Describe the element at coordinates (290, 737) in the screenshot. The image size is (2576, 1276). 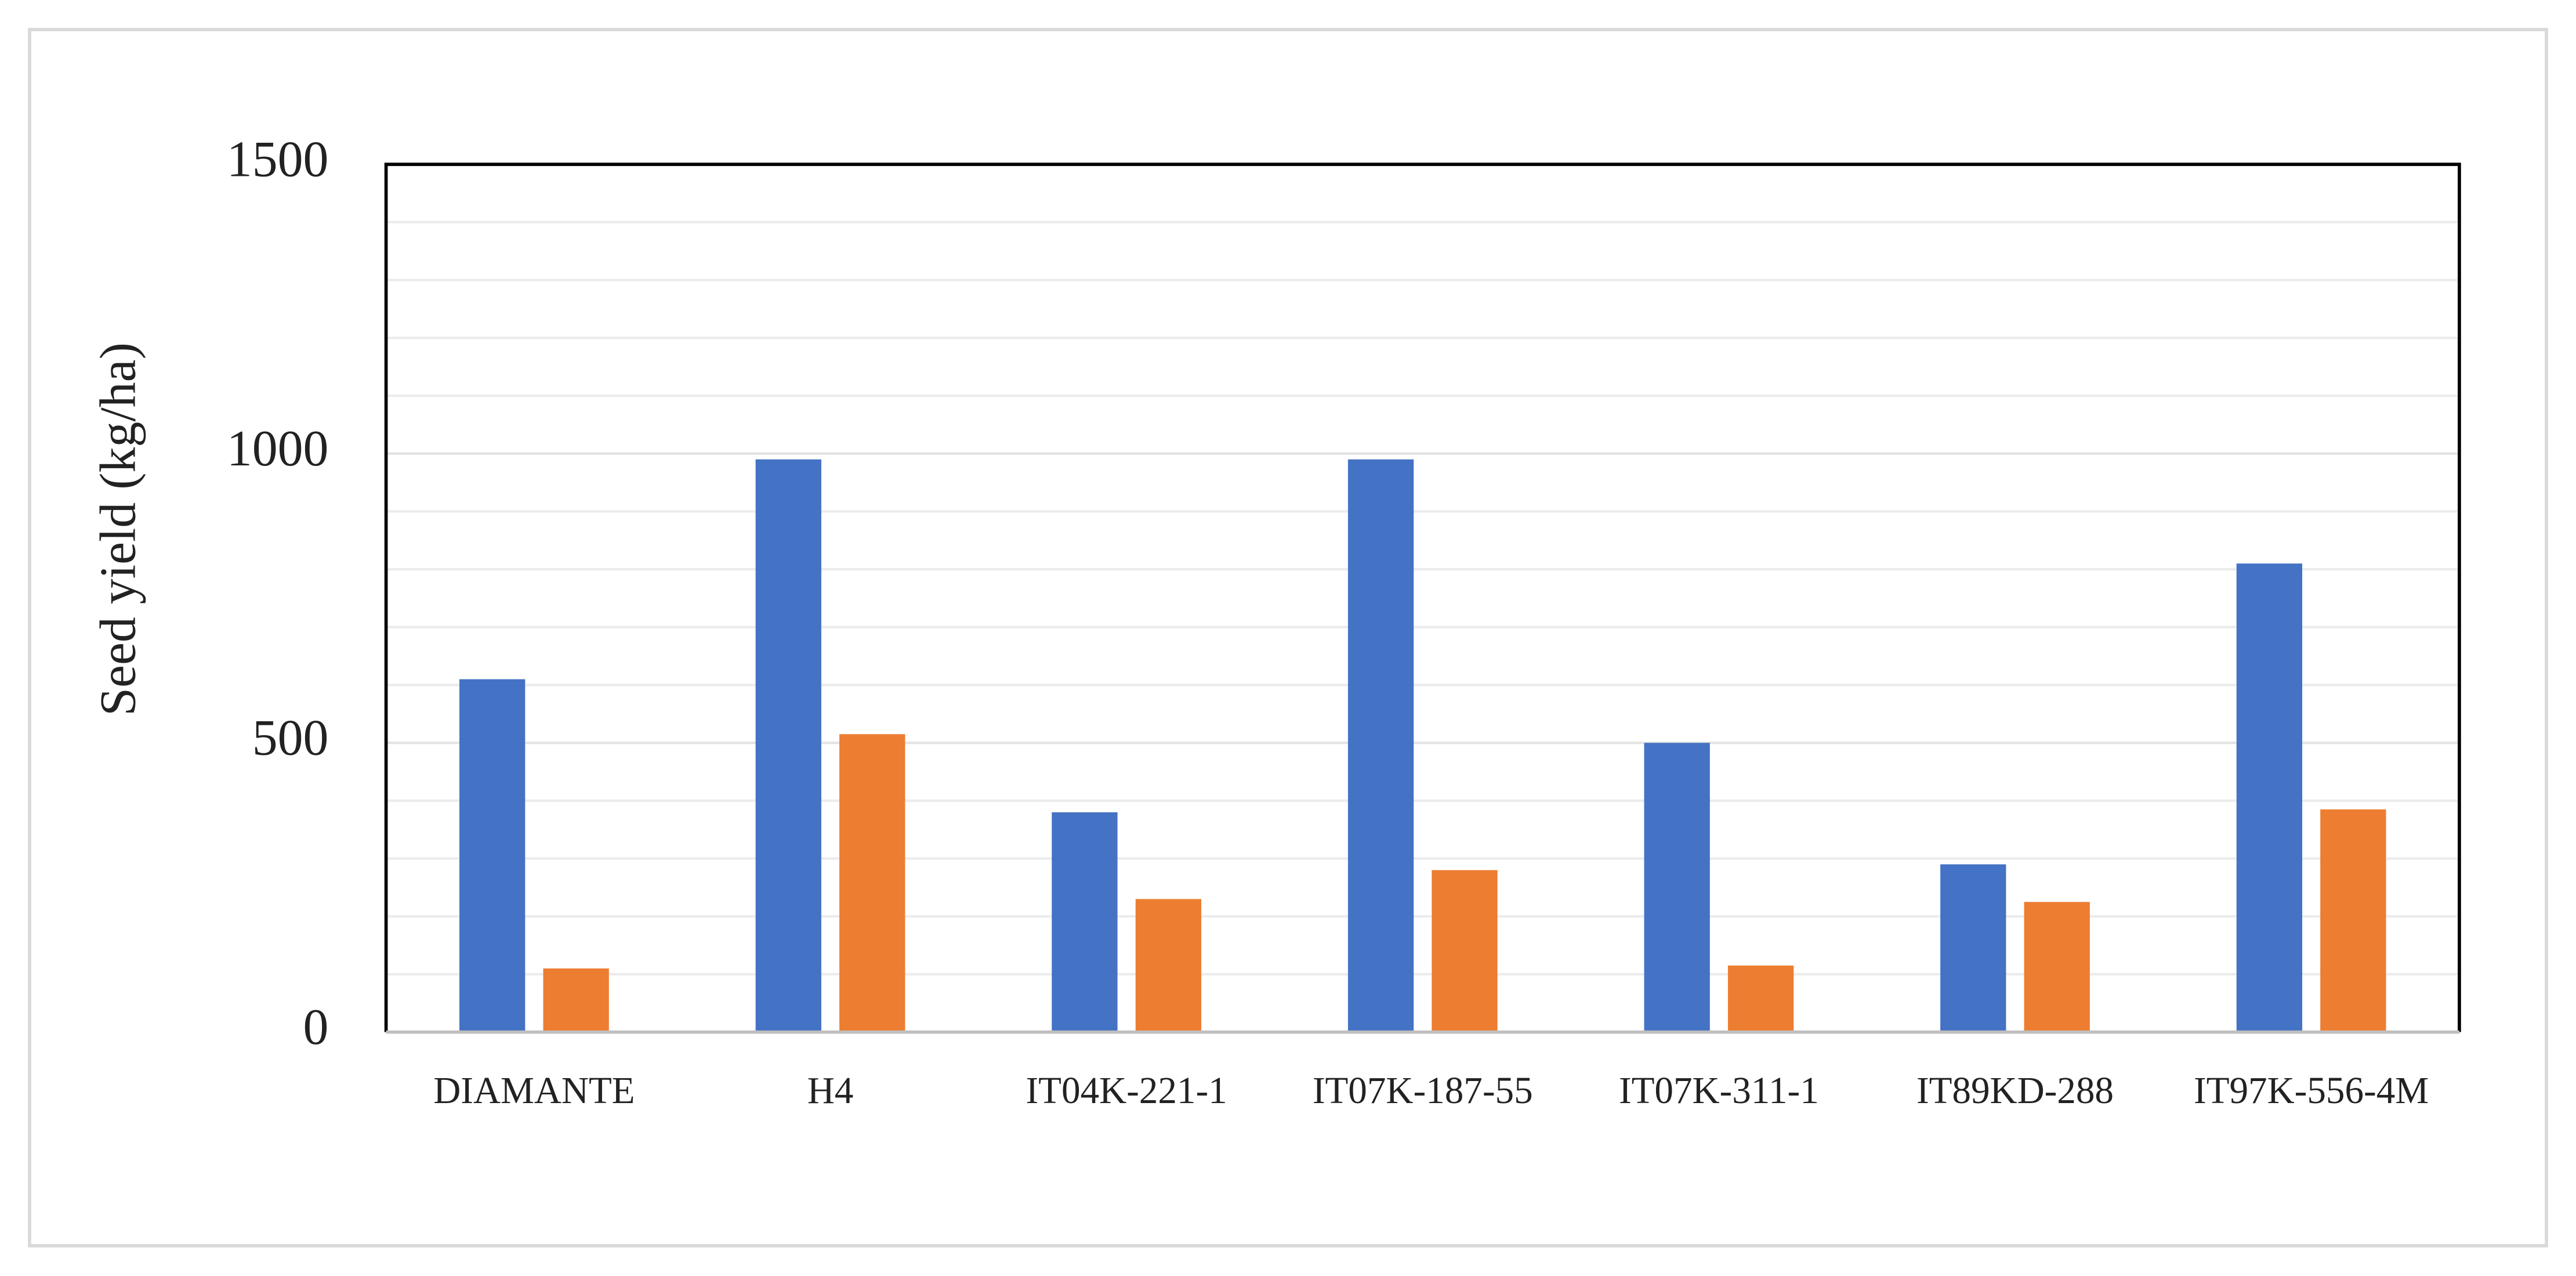
I see `y-tick-label: 500` at that location.